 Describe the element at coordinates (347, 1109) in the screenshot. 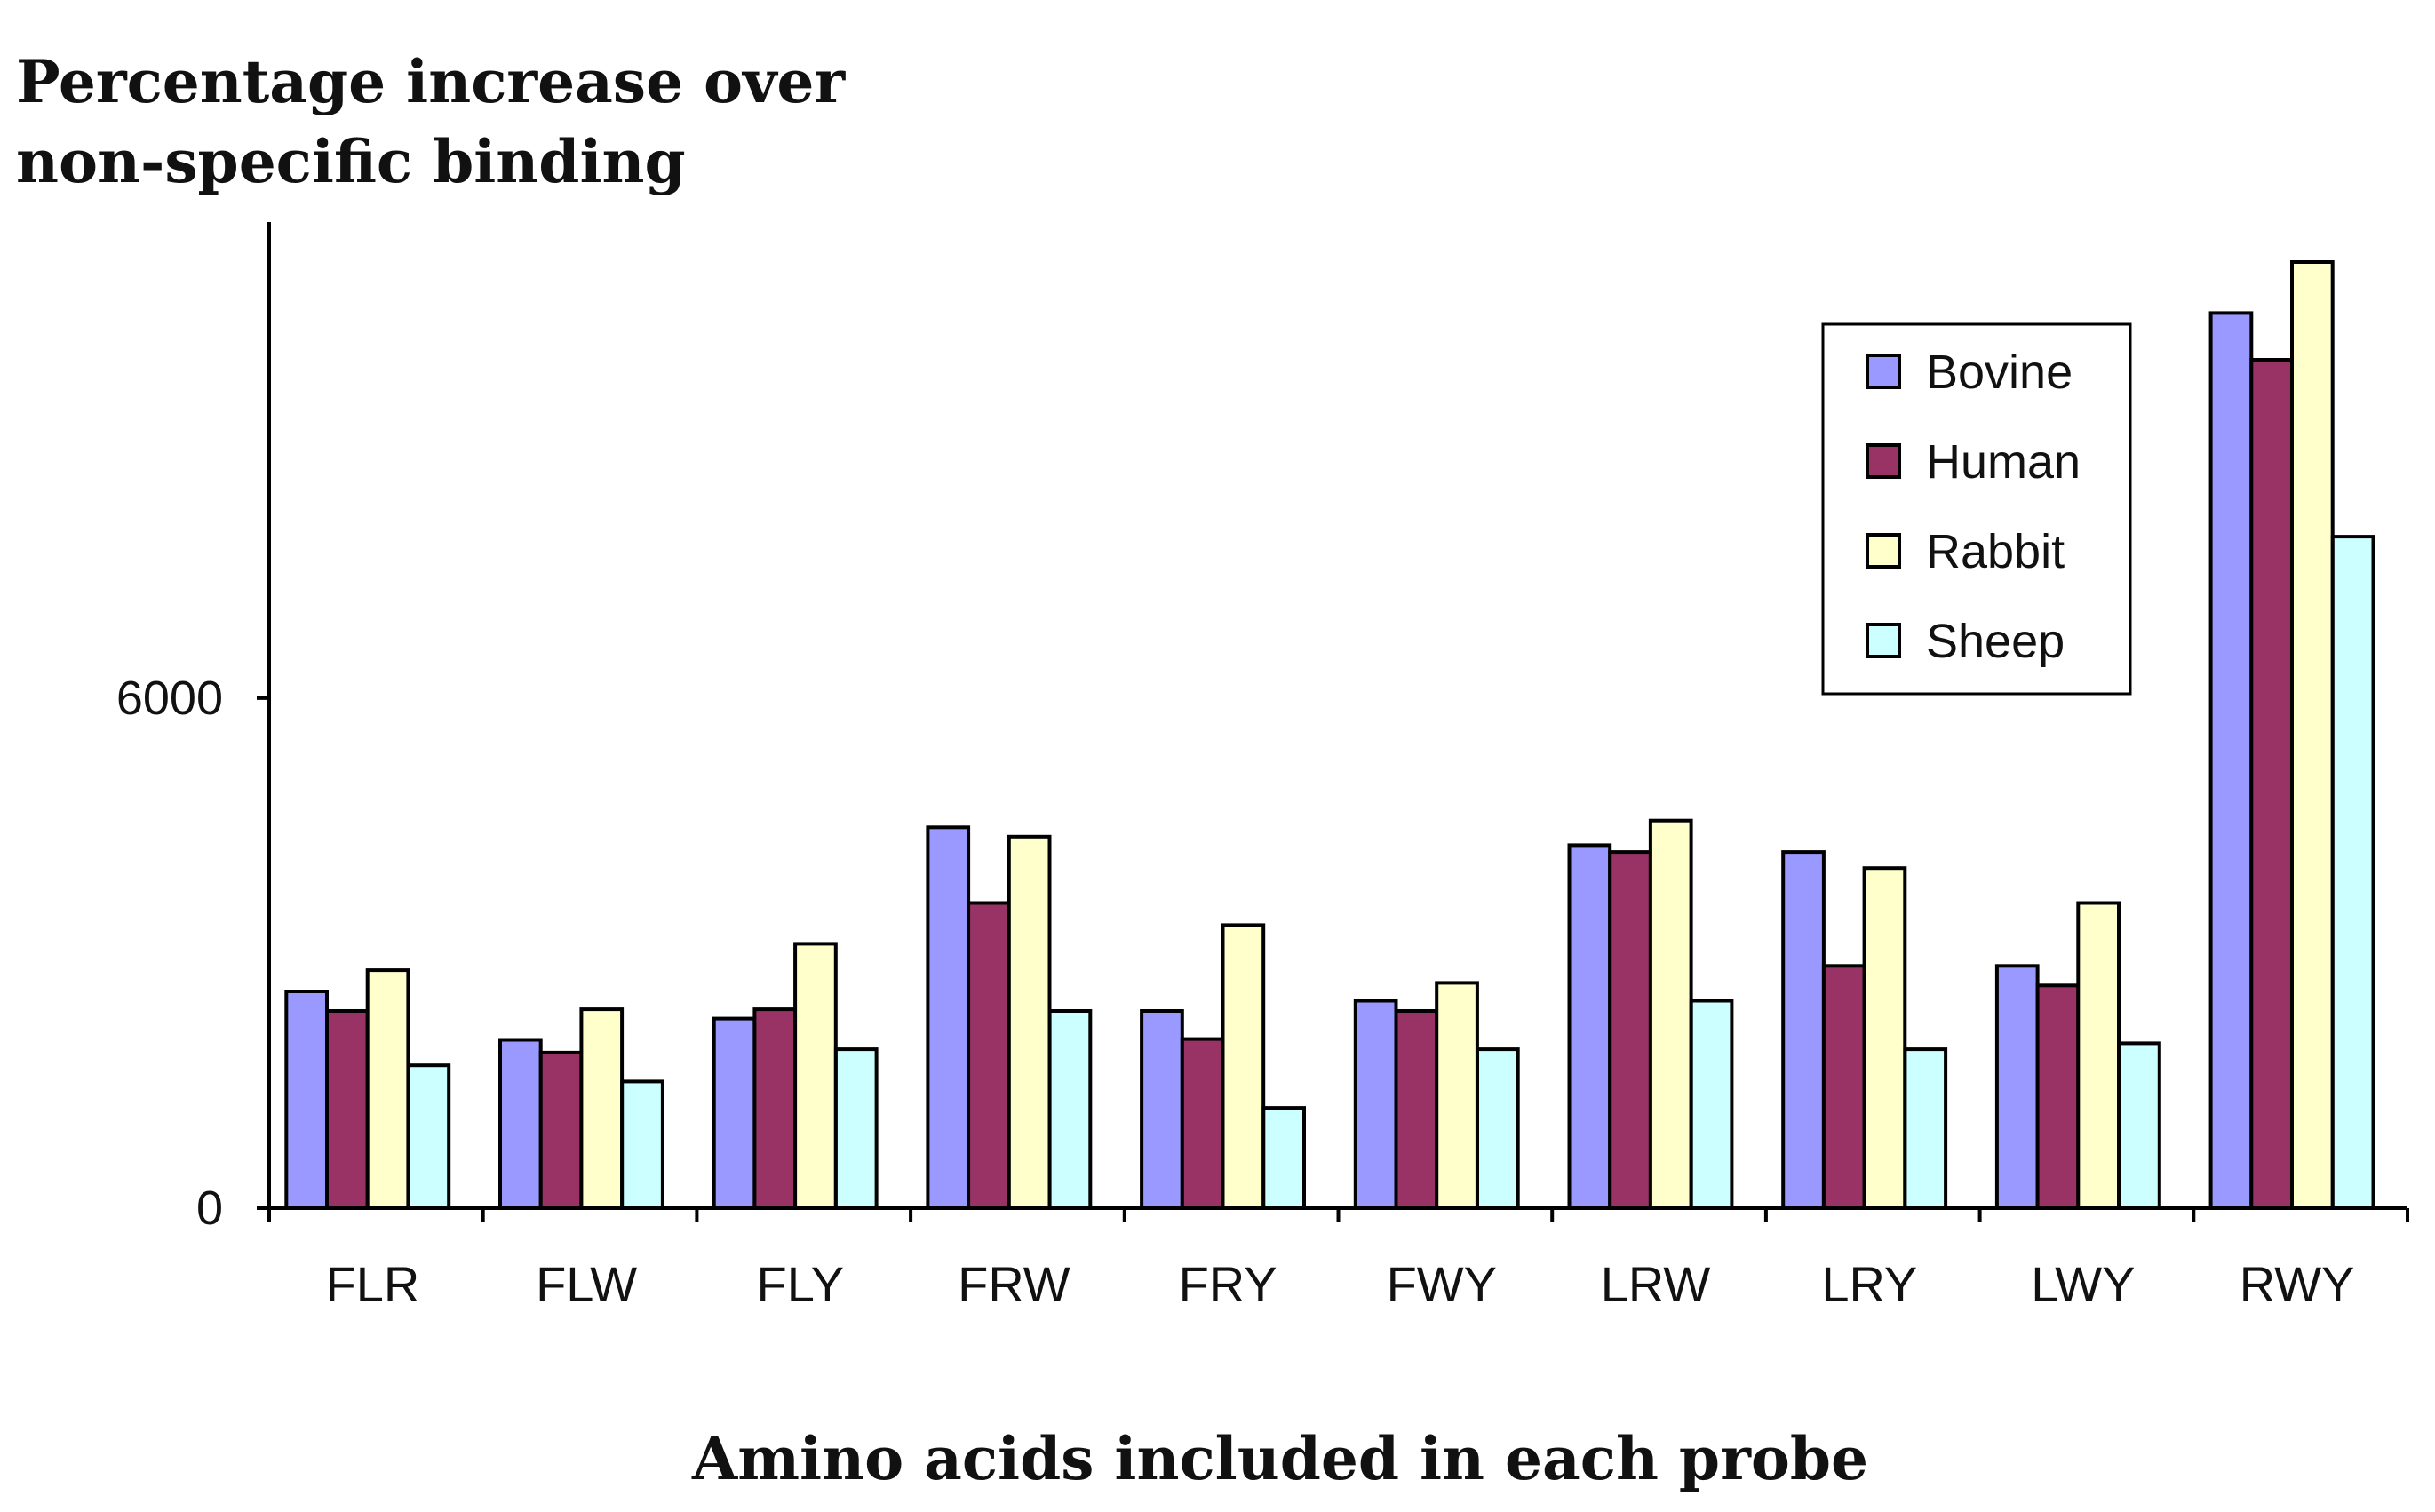

I see `bar-flr-human` at that location.